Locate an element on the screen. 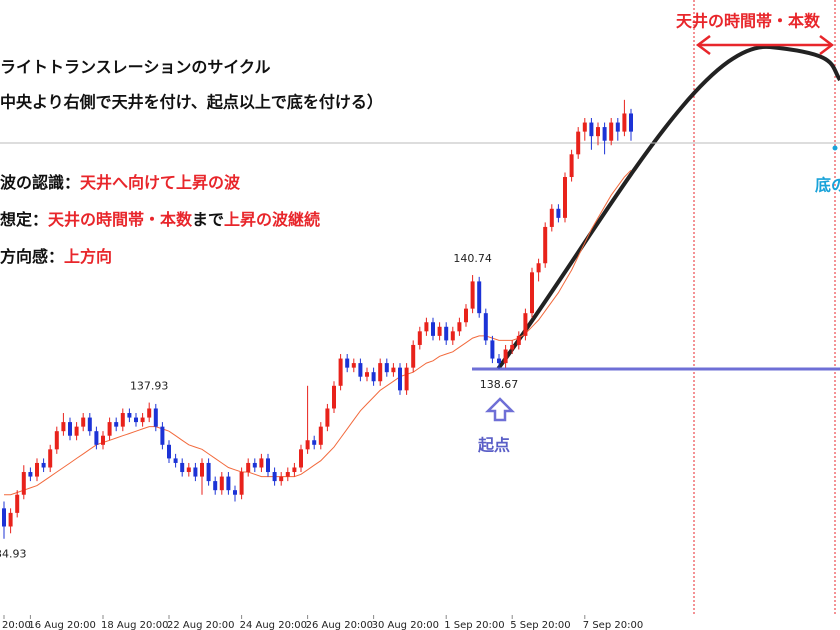  x-tick-label: 7 Sep 20:00 is located at coordinates (613, 625).